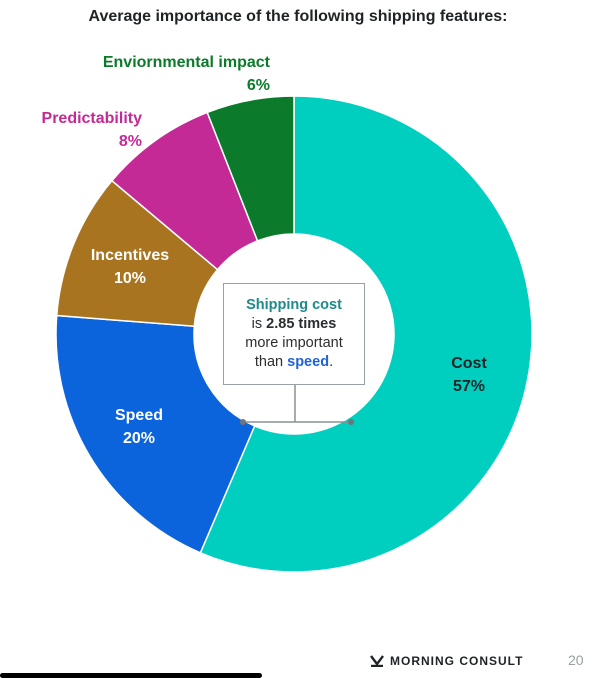  What do you see at coordinates (258, 85) in the screenshot?
I see `slice-value-enviornmental-impact: 6%` at bounding box center [258, 85].